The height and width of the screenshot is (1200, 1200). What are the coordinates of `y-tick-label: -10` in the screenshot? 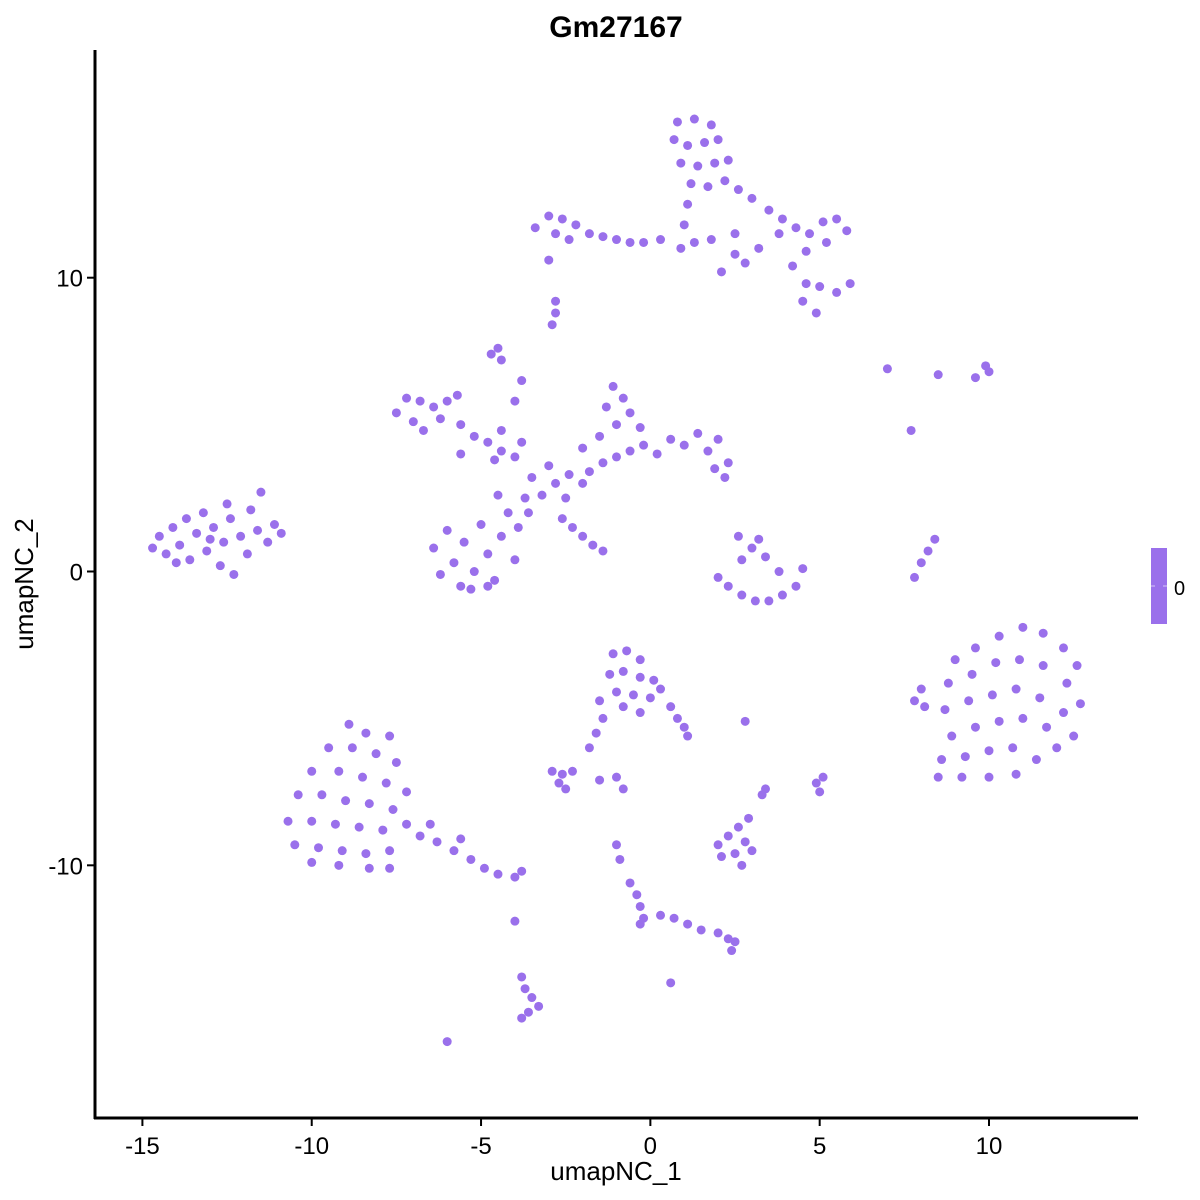 It's located at (65, 866).